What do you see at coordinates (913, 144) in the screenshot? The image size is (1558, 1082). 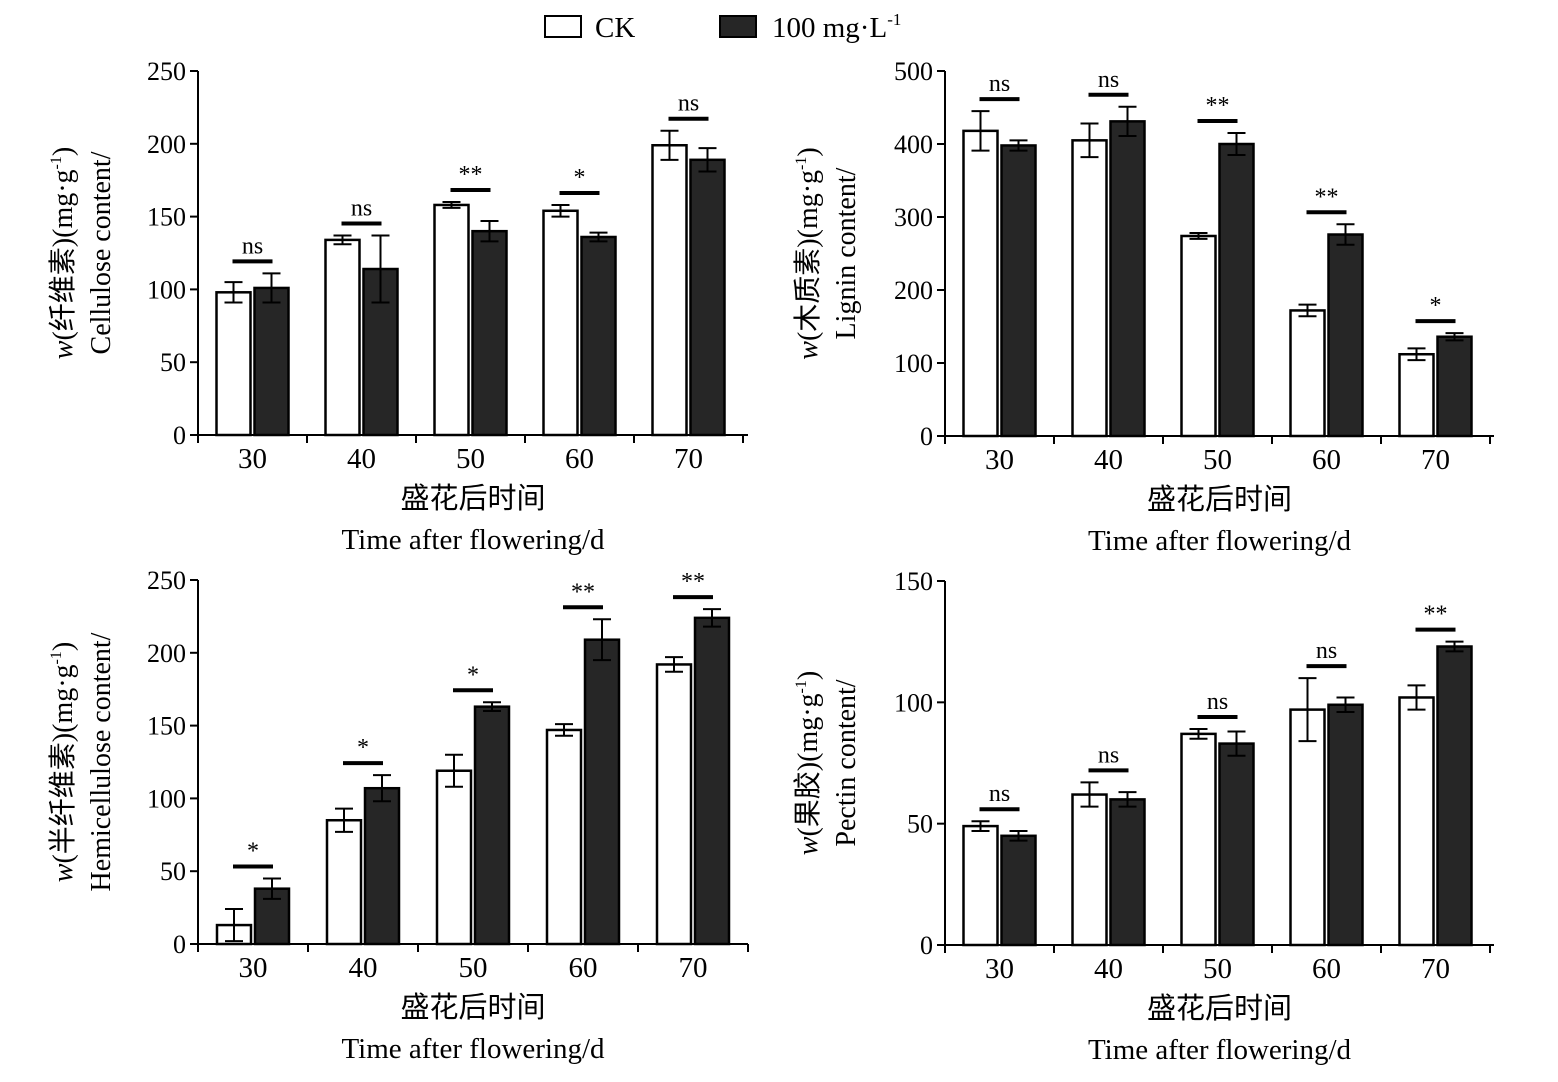 I see `y-tick-label: 400` at bounding box center [913, 144].